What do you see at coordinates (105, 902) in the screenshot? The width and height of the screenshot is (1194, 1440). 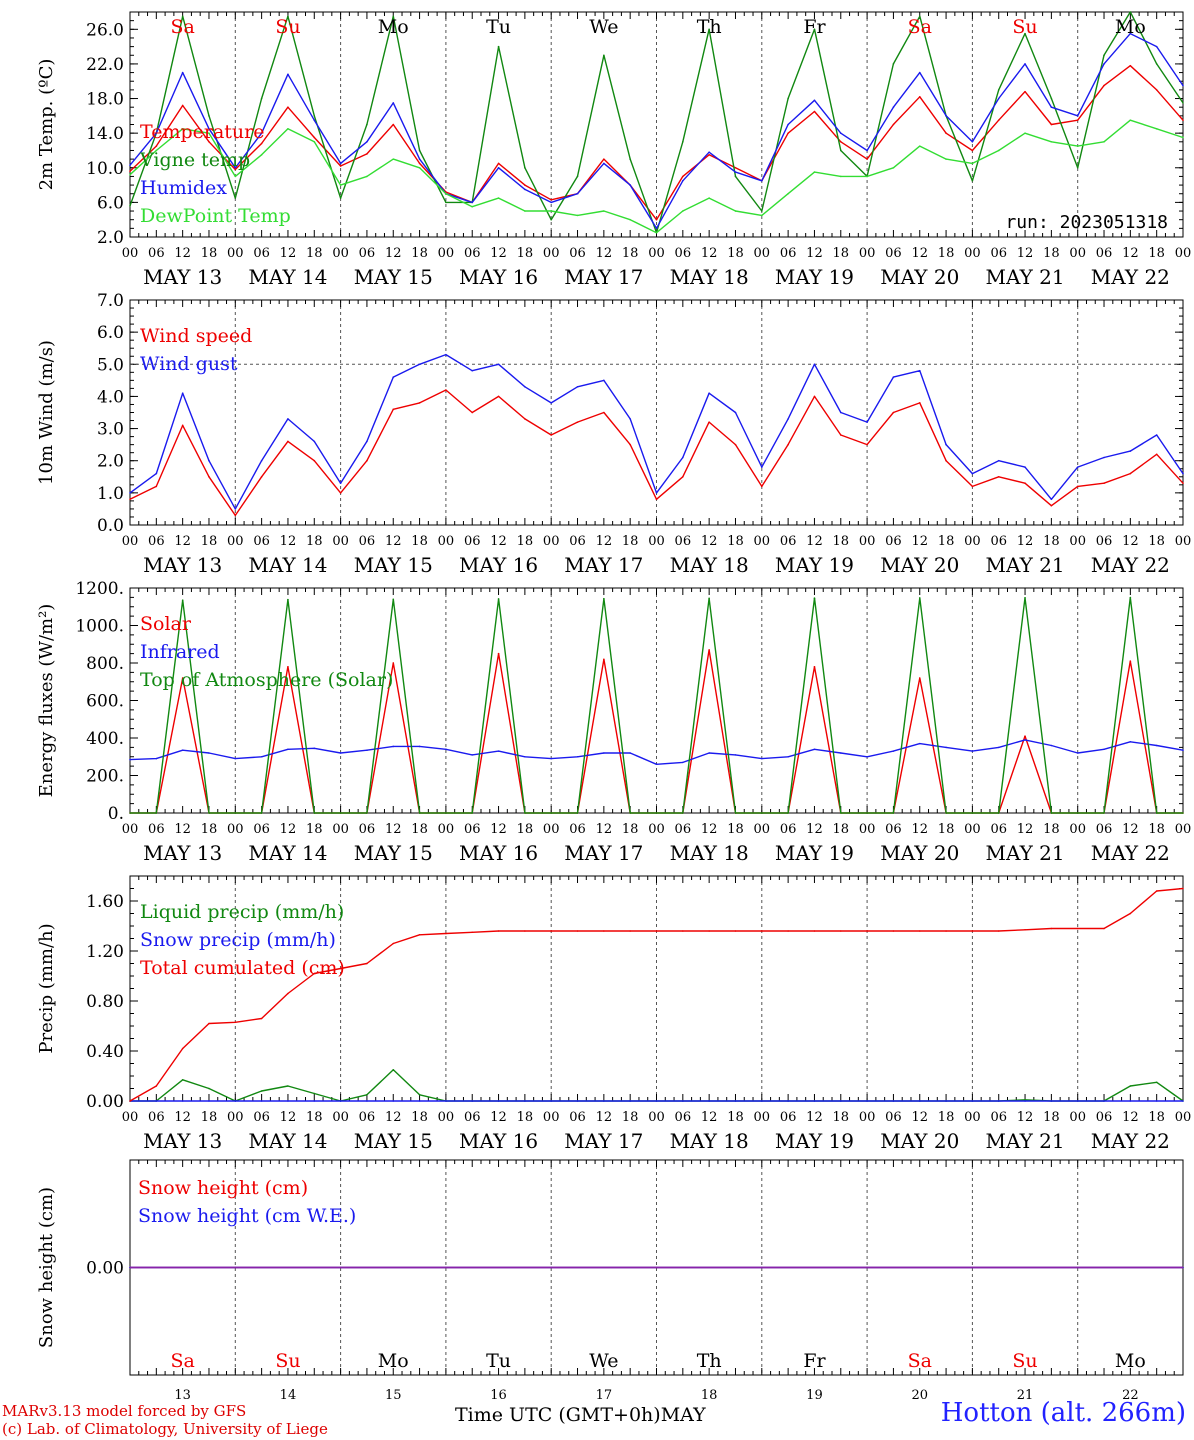 I see `y-tick-label: 1.60` at bounding box center [105, 902].